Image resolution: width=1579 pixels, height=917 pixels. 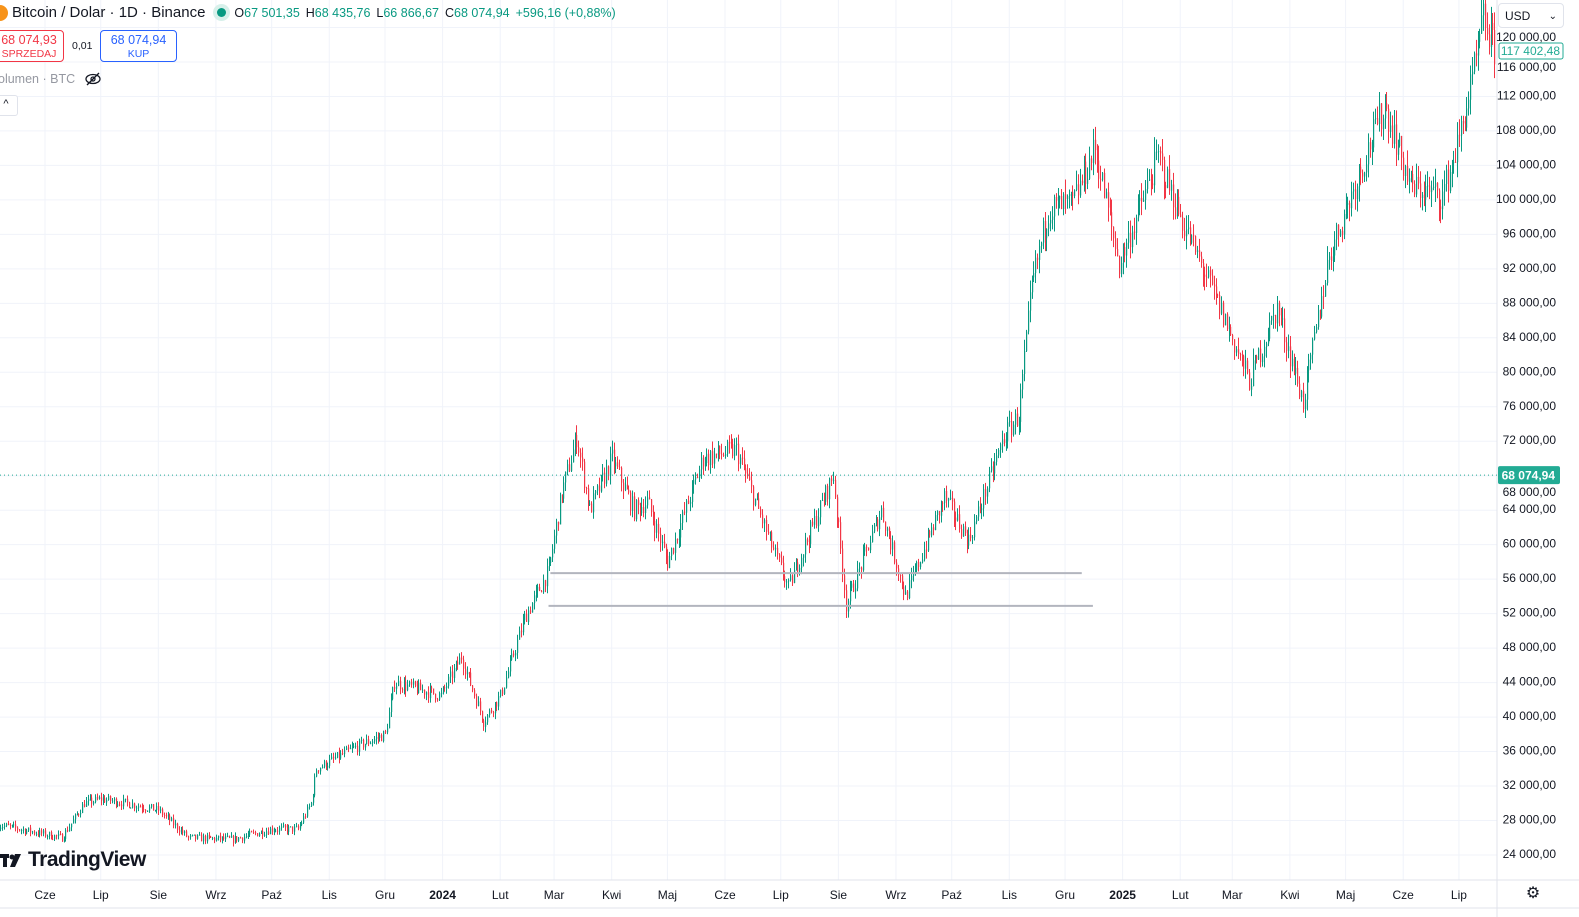 I want to click on time-axis-label: Gru, so click(x=385, y=895).